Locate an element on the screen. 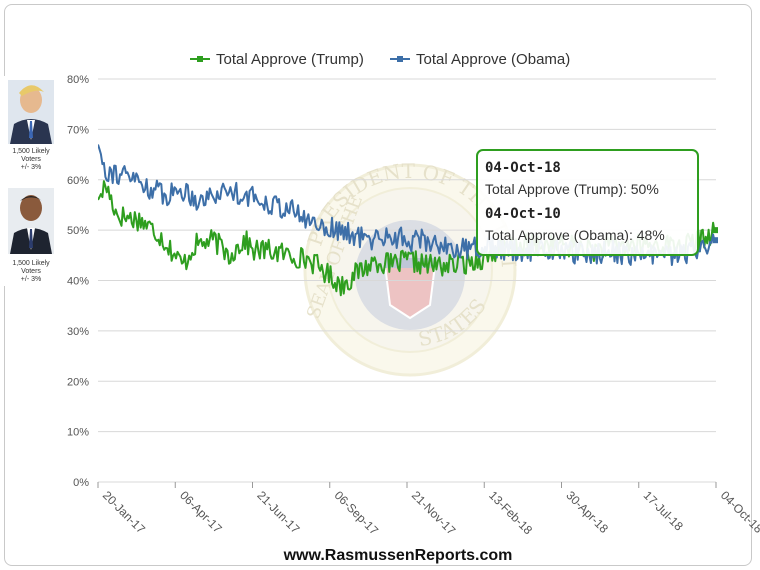  tooltip-date-1: 04-Oct-18 is located at coordinates (523, 168).